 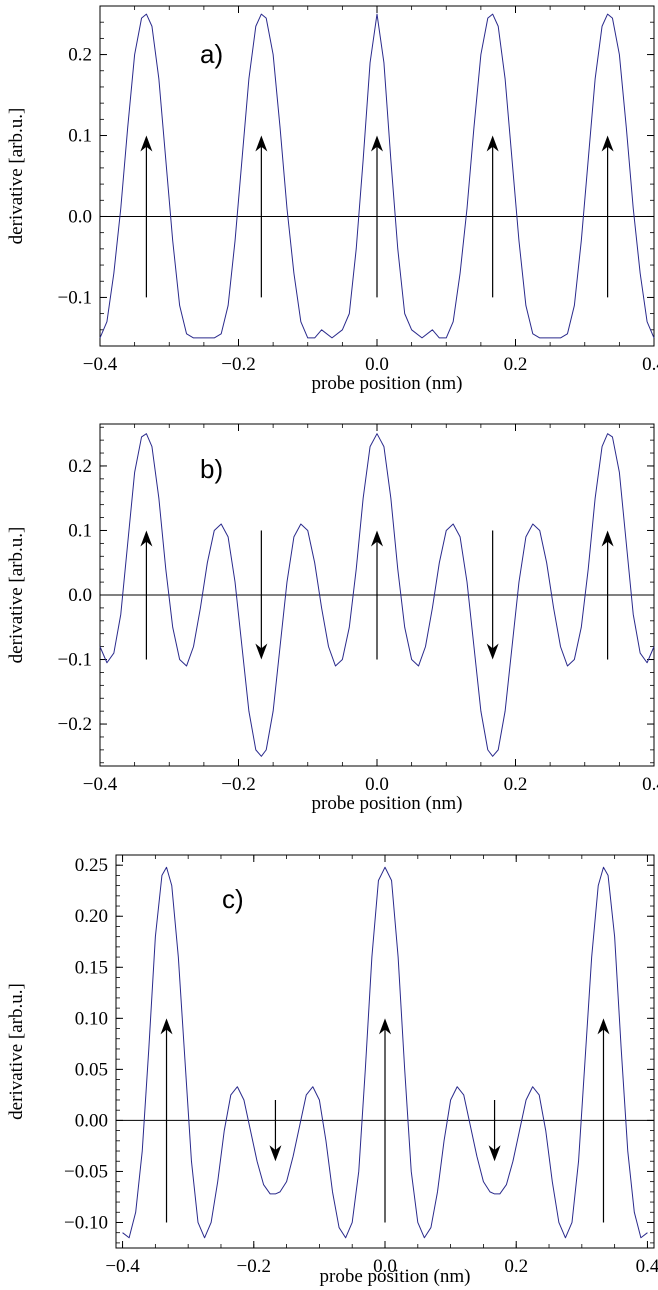 I want to click on y-tick-label: 0.00, so click(x=91, y=1120).